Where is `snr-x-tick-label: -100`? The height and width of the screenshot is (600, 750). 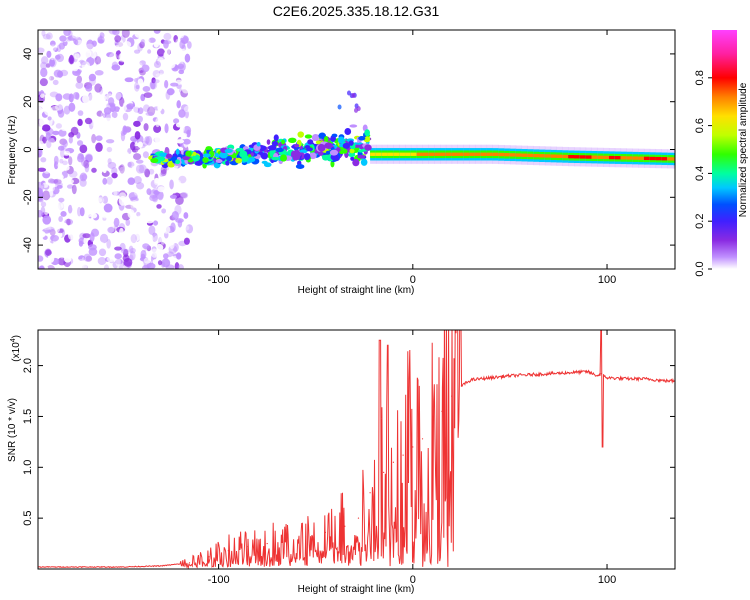 snr-x-tick-label: -100 is located at coordinates (219, 580).